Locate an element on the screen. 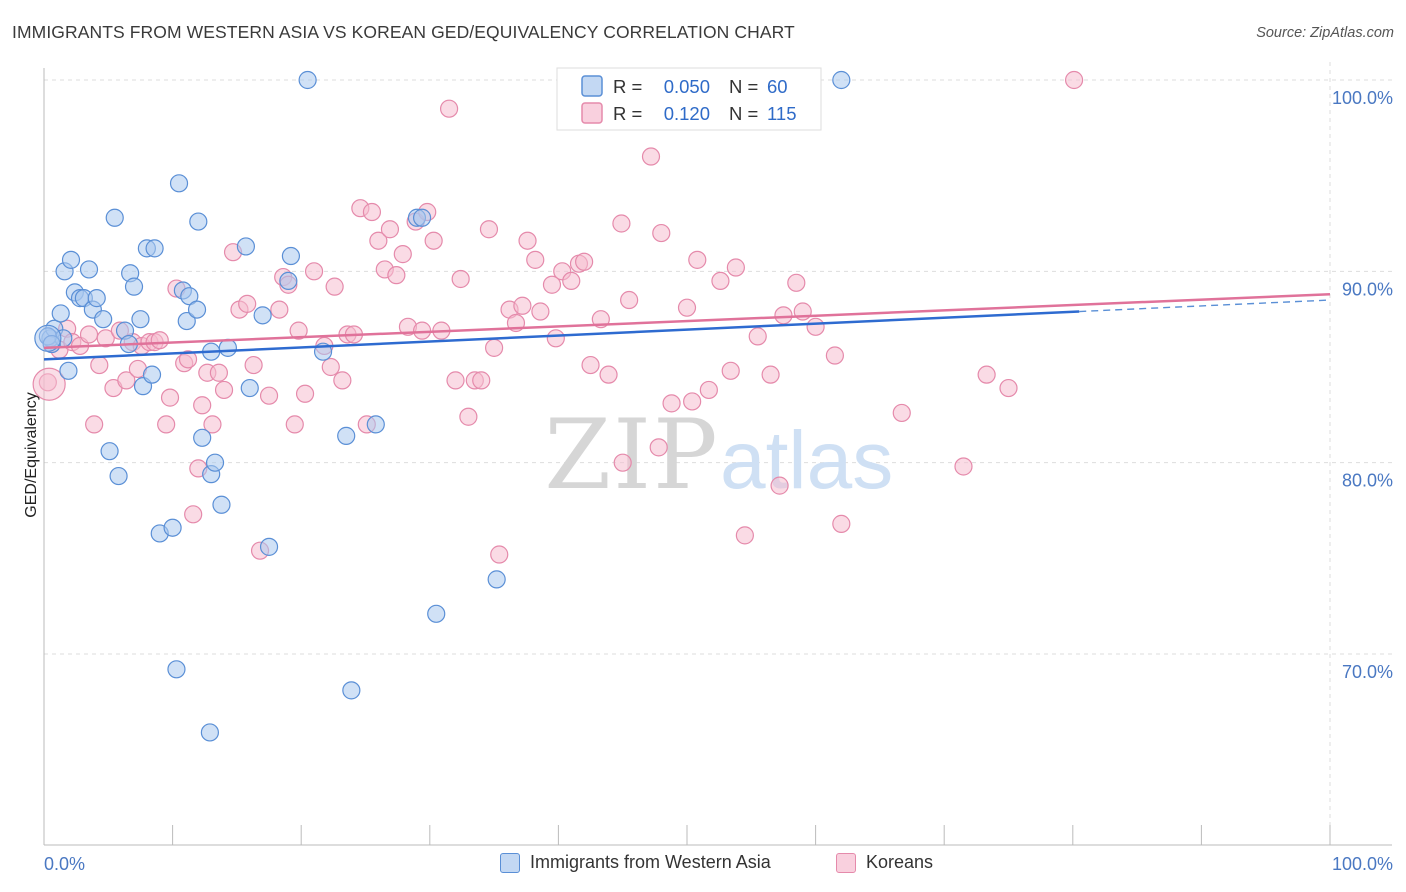  y-tick-label: 70.0% is located at coordinates (1367, 672).